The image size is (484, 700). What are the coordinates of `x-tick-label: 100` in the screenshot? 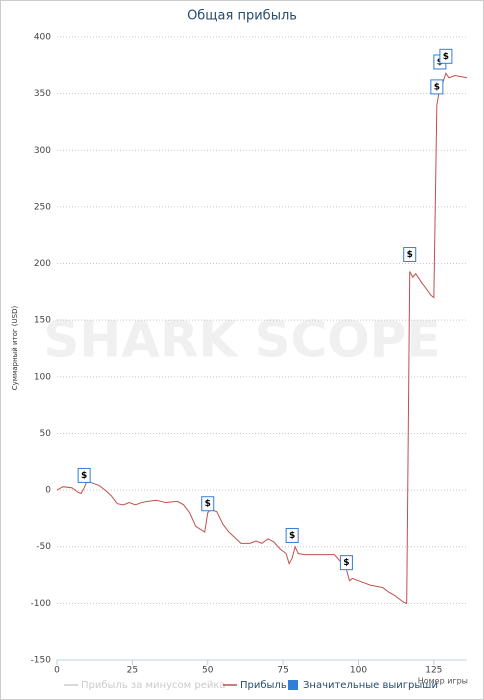 It's located at (358, 671).